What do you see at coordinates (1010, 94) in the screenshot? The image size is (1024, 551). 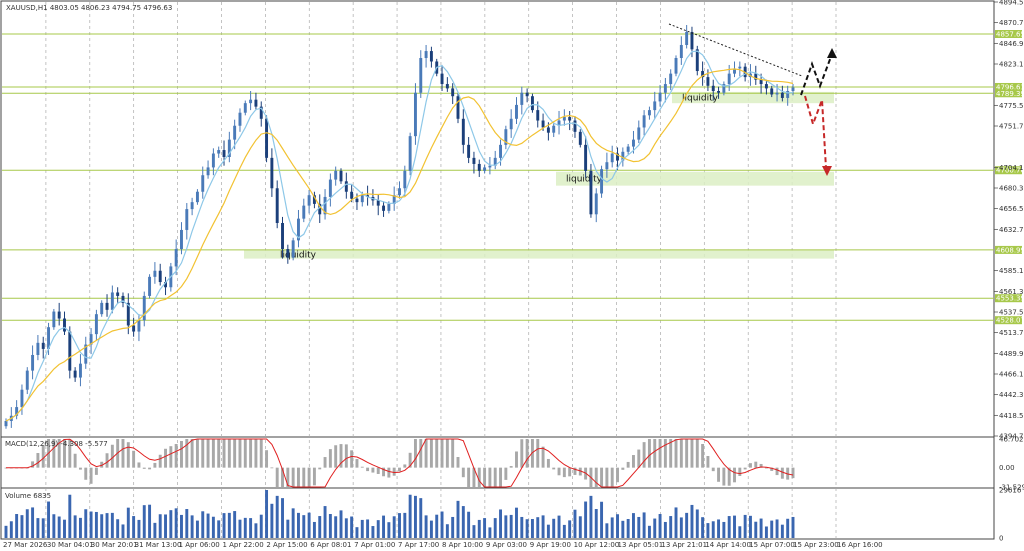 I see `level-tag-label: 4789.39` at bounding box center [1010, 94].